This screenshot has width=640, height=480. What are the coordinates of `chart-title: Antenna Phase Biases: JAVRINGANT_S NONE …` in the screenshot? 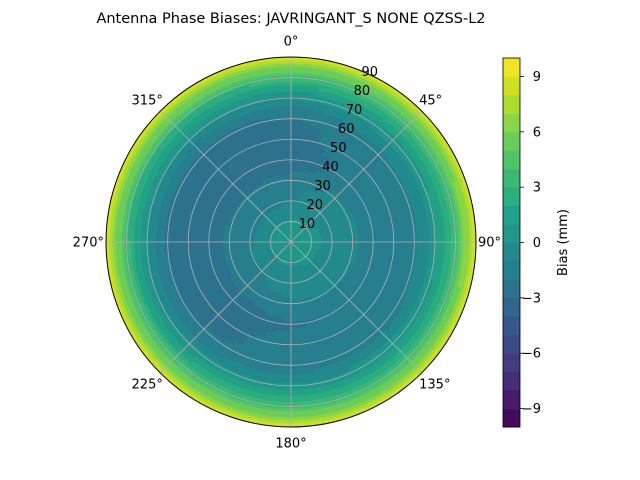 It's located at (290, 19).